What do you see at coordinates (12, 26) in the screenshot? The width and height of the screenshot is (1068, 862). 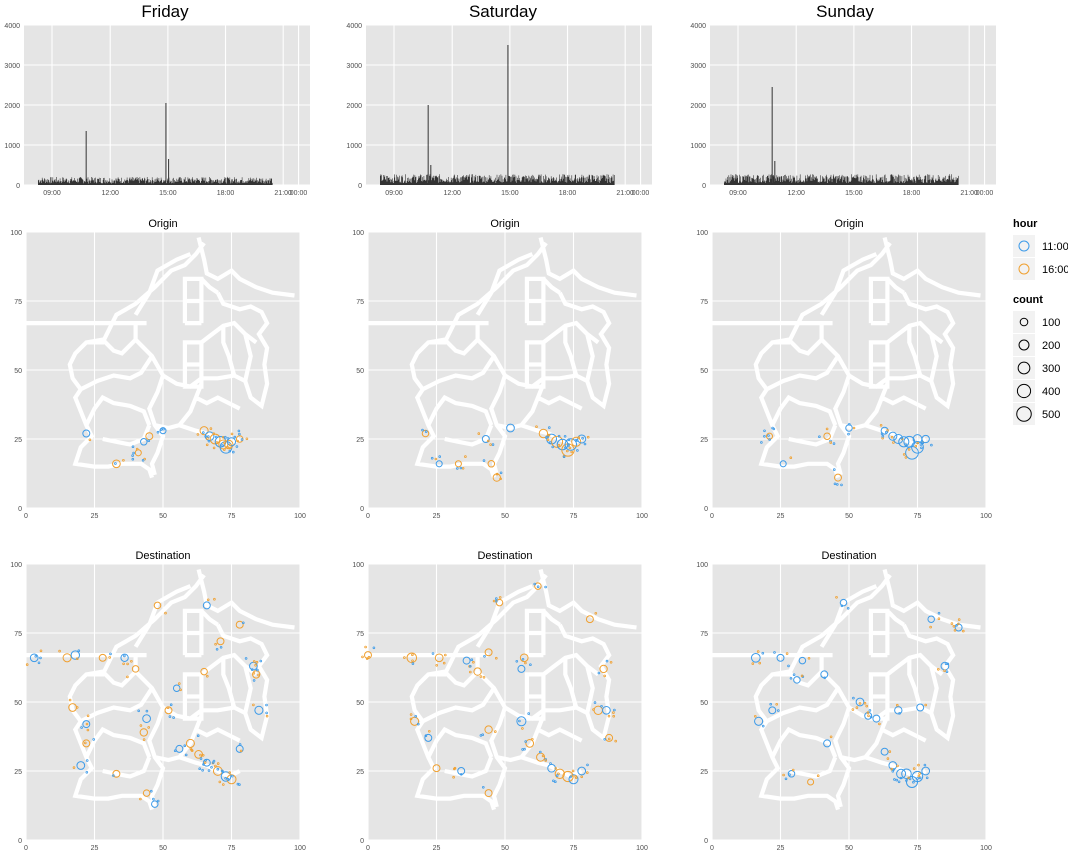 I see `y-tick-label: 4000` at bounding box center [12, 26].